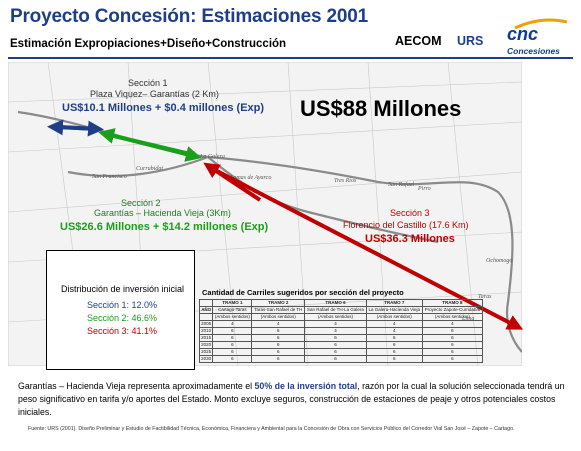 This screenshot has width=581, height=451. Describe the element at coordinates (206, 352) in the screenshot. I see `table-cell-year: 2025` at that location.